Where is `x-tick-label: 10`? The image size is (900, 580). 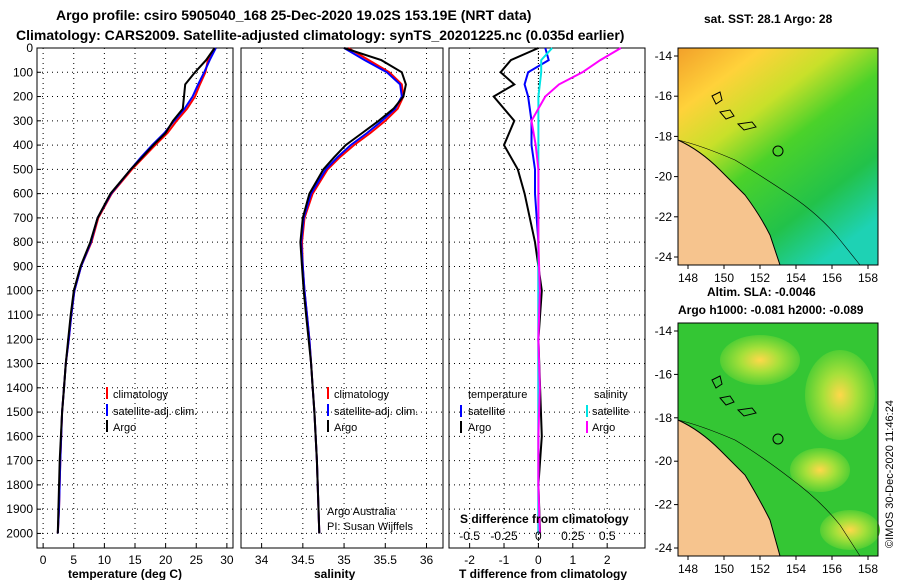
x-tick-label: 10 is located at coordinates (105, 560).